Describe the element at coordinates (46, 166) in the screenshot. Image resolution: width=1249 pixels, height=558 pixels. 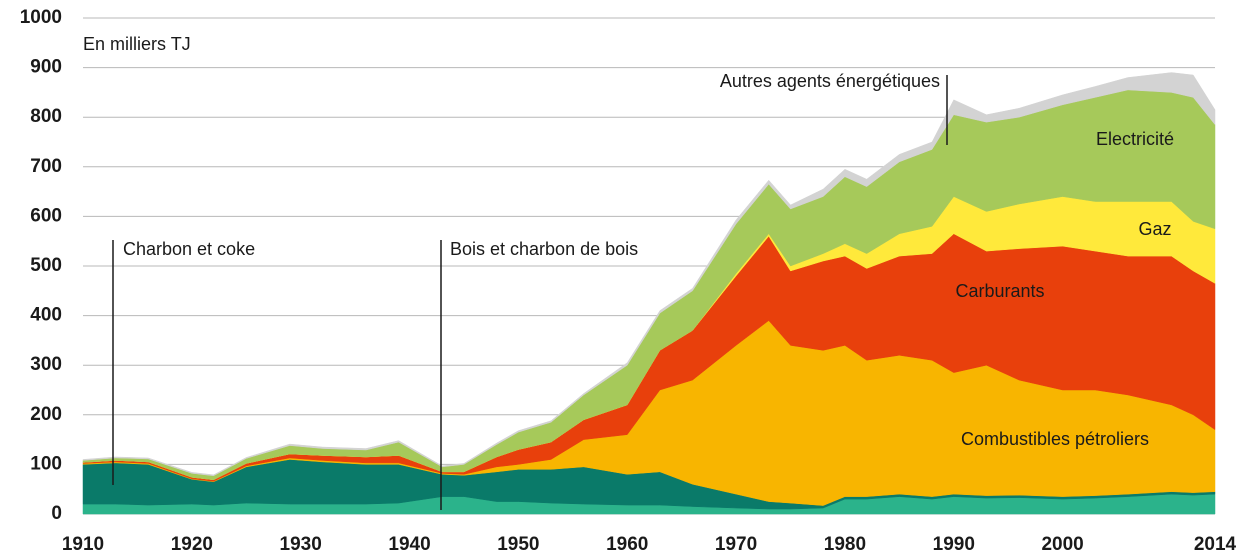
I see `y-tick-label: 700` at that location.